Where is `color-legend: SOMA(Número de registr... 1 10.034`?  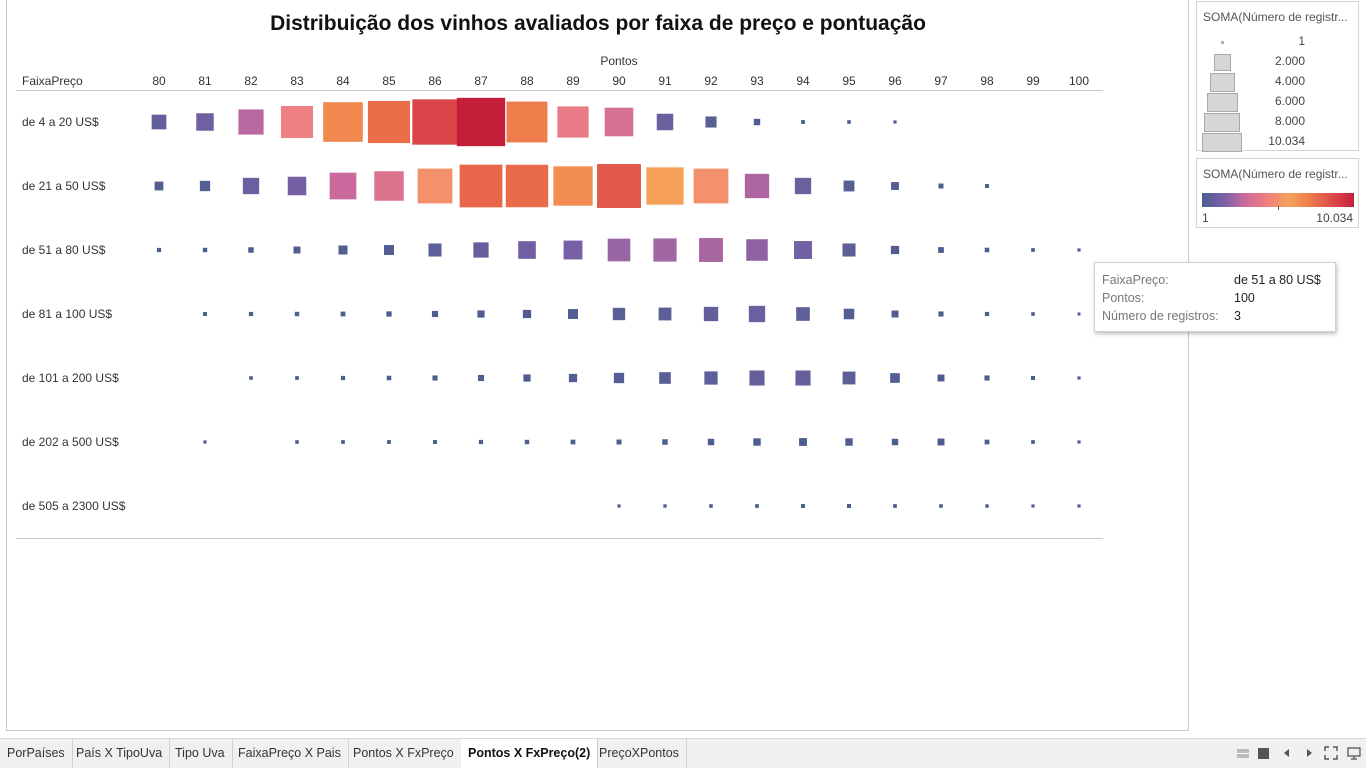 color-legend: SOMA(Número de registr... 1 10.034 is located at coordinates (1277, 193).